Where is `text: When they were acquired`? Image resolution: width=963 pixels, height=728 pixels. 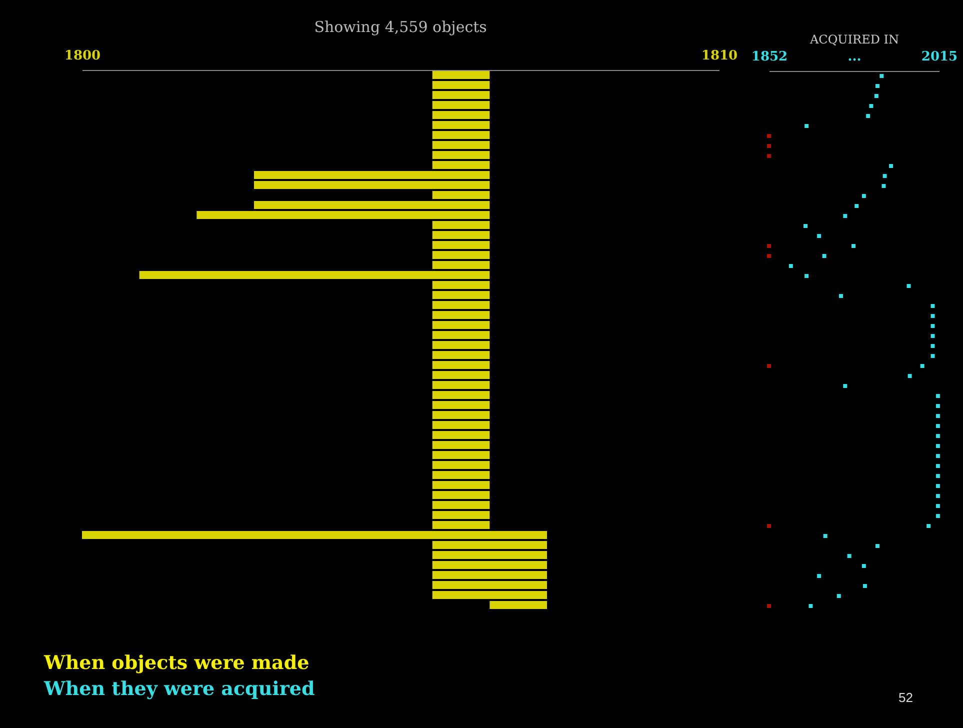 text: When they were acquired is located at coordinates (179, 689).